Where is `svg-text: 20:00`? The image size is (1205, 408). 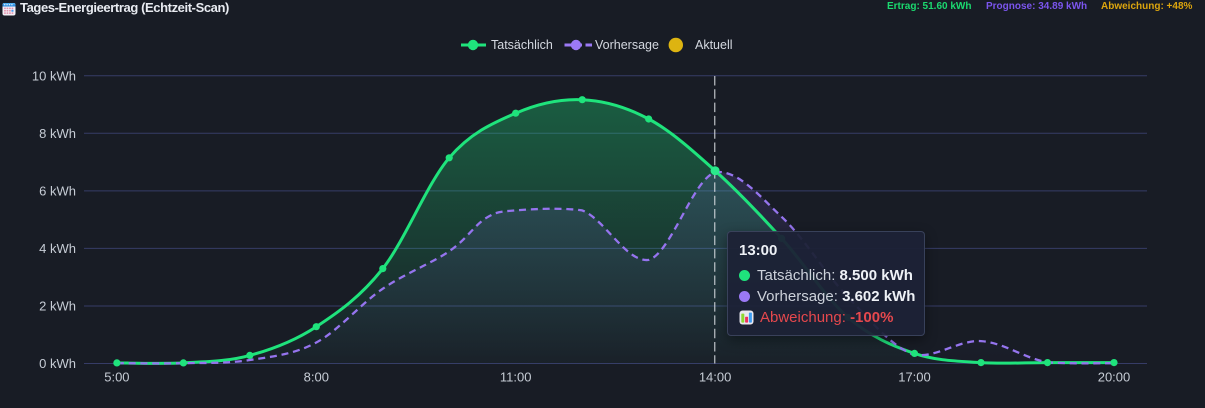 svg-text: 20:00 is located at coordinates (1114, 377).